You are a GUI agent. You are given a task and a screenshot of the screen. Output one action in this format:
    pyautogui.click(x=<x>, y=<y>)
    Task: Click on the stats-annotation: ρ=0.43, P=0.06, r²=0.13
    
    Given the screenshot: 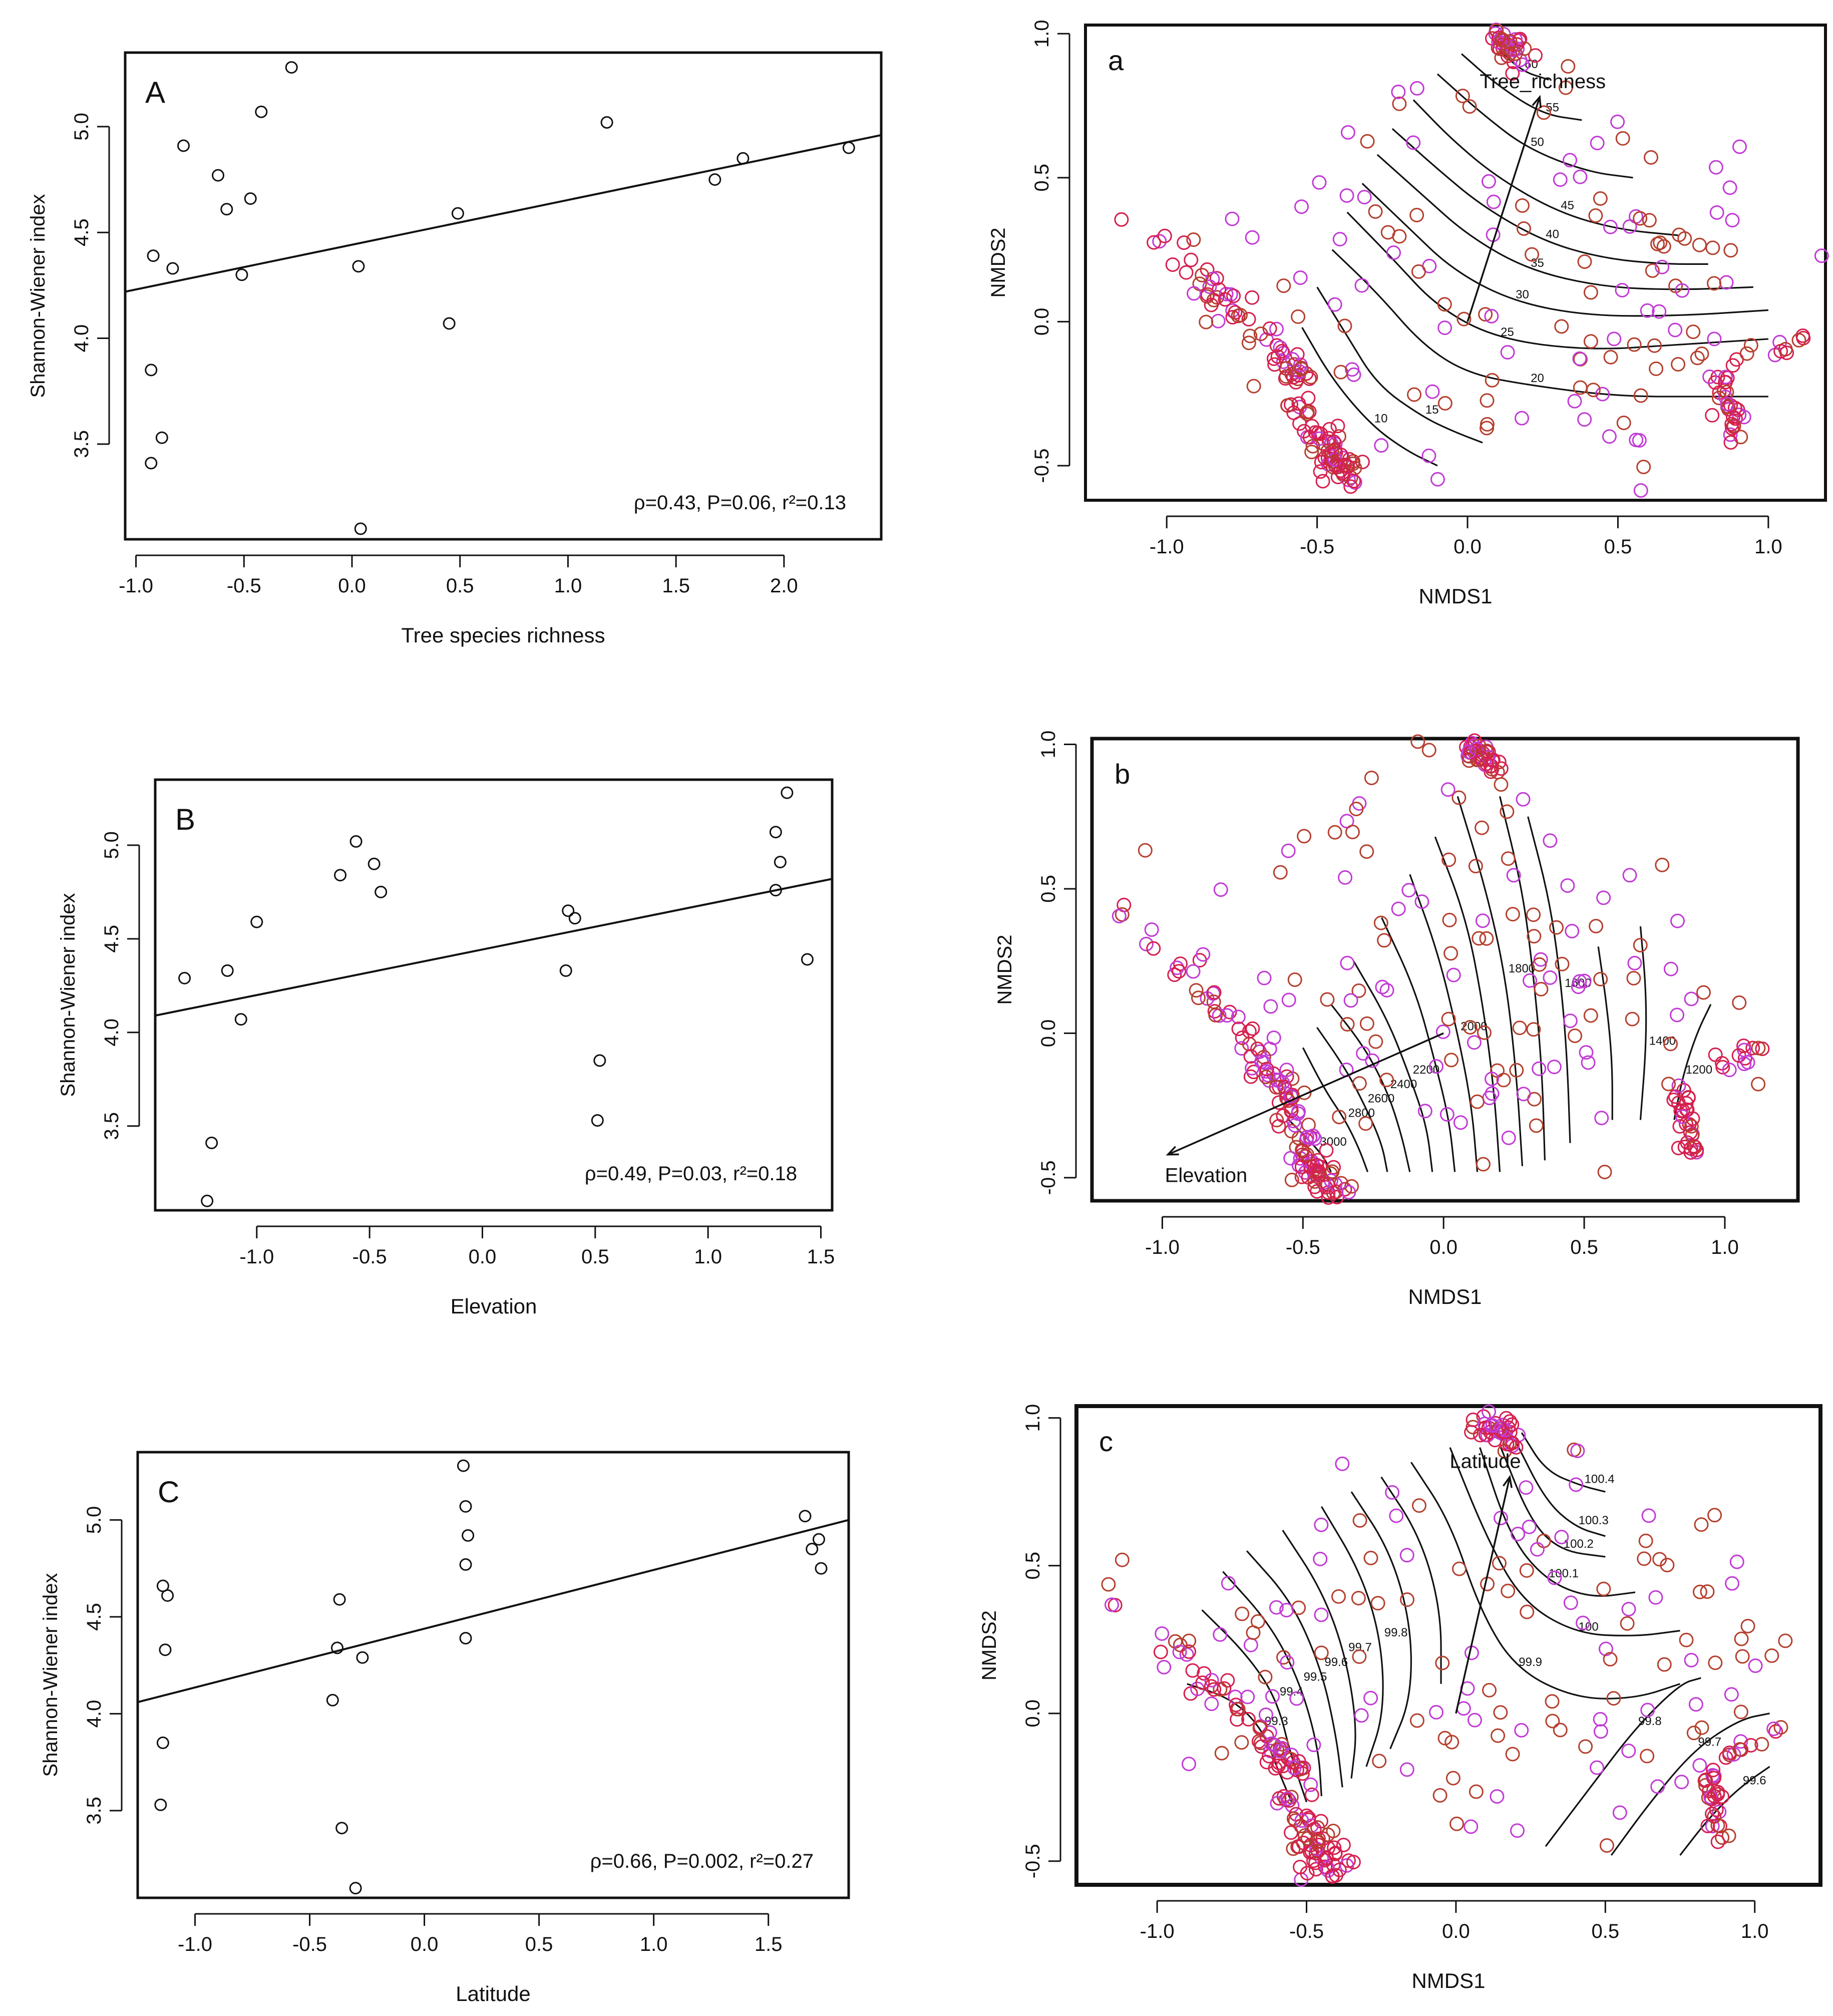 What is the action you would take?
    pyautogui.click(x=740, y=503)
    